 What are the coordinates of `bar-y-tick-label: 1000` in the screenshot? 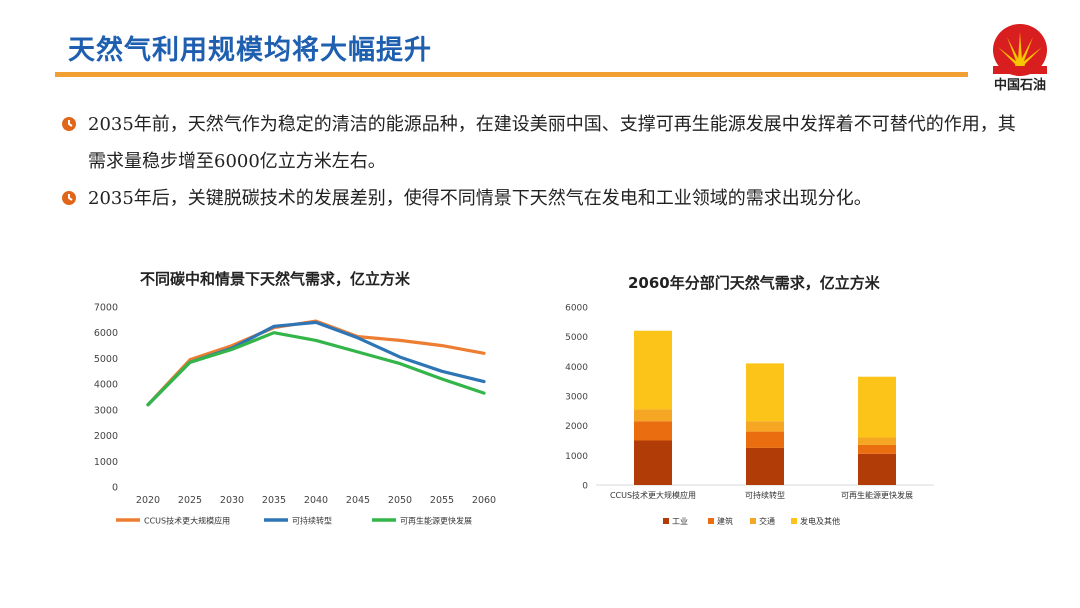 It's located at (576, 457).